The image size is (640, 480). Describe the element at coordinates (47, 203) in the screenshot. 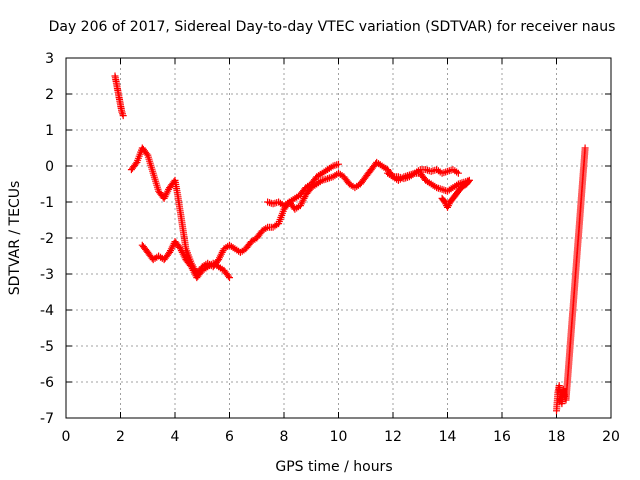

I see `y-tick-label: -1` at that location.